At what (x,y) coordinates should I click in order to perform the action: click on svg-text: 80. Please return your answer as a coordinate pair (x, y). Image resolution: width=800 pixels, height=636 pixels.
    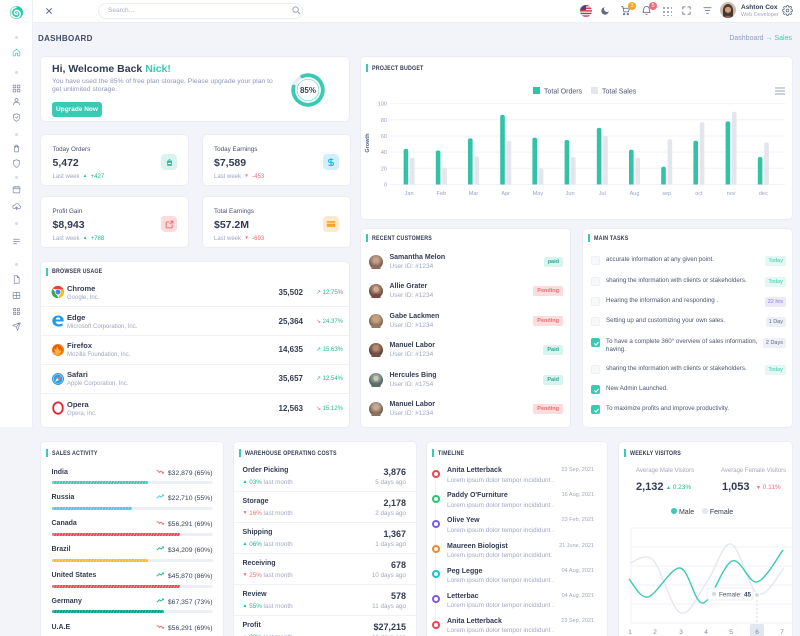
    Looking at the image, I should click on (384, 121).